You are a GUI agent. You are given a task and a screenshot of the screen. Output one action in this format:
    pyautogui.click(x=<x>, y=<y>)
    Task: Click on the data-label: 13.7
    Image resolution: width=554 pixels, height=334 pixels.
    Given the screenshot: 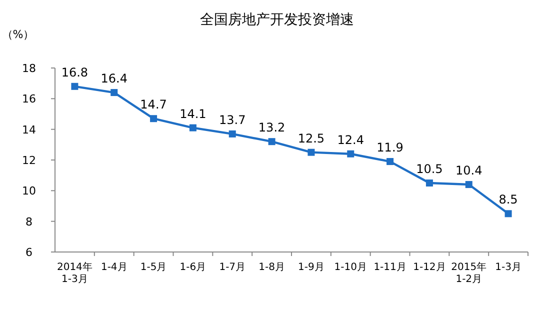 What is the action you would take?
    pyautogui.click(x=232, y=119)
    